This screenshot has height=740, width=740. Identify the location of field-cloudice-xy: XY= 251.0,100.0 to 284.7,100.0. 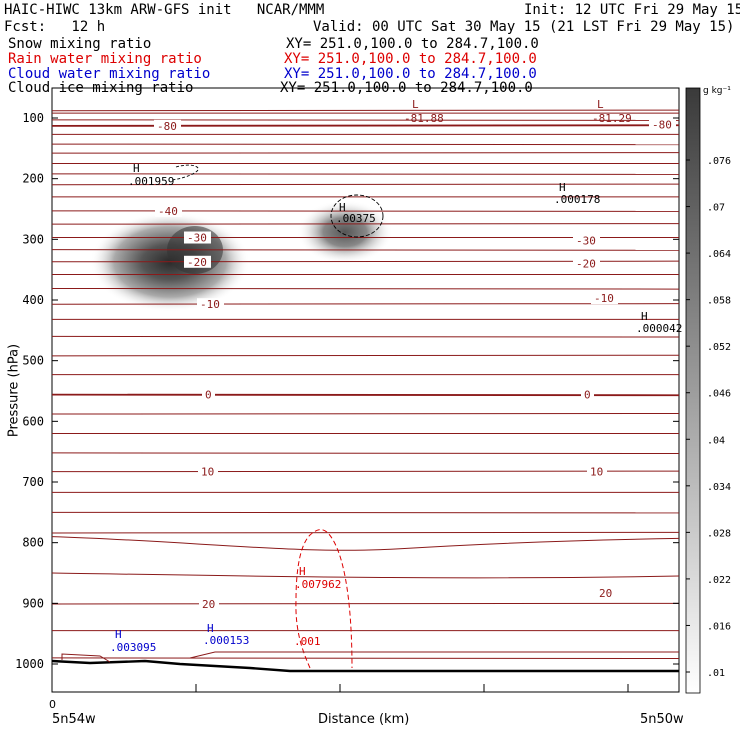
(406, 88).